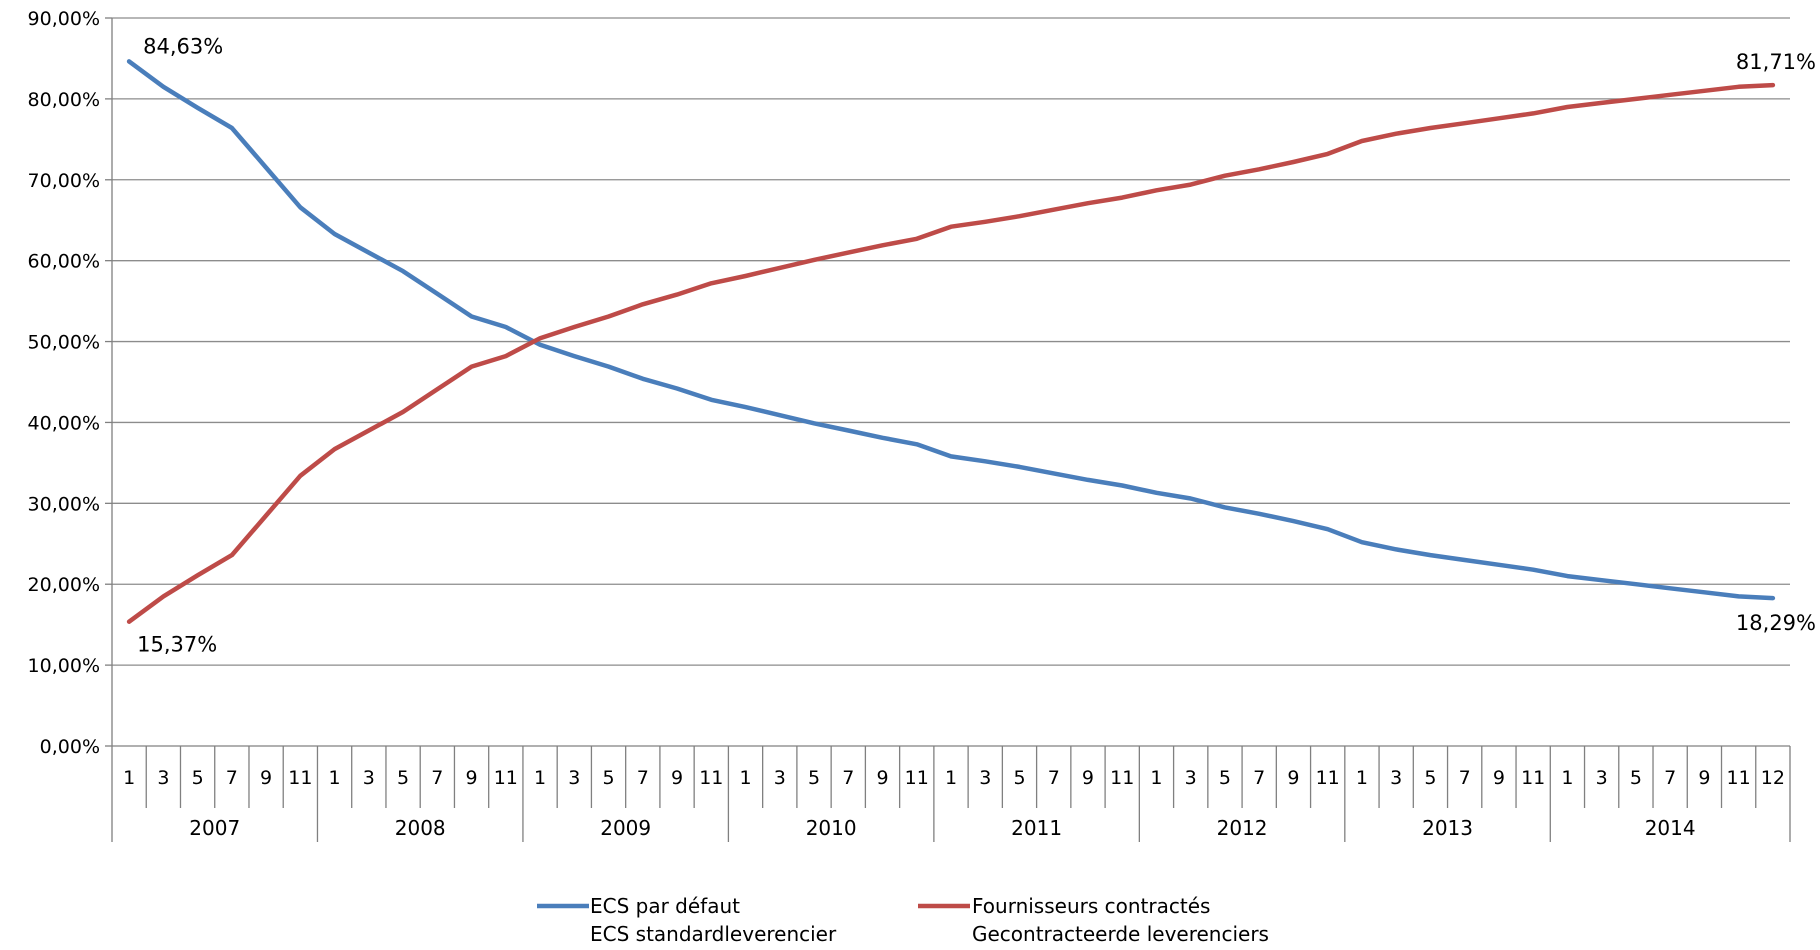  I want to click on y-tick-label: 80,00%, so click(64, 100).